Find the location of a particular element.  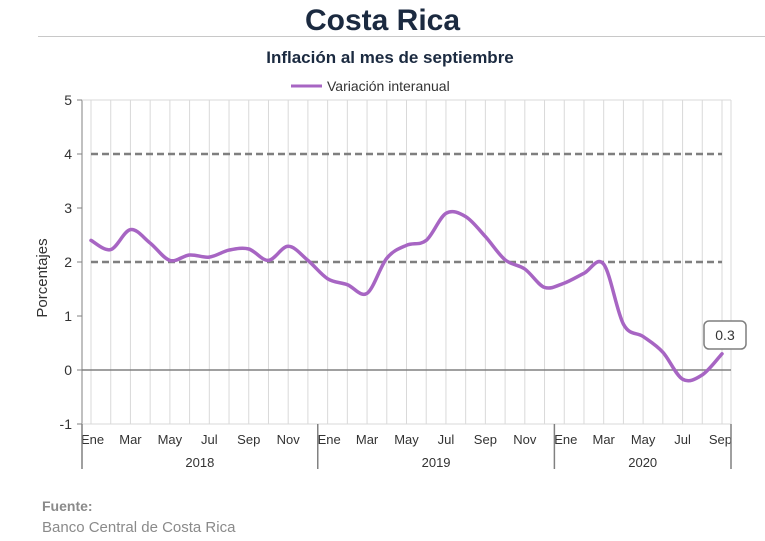

legend-label: Variación interanual is located at coordinates (388, 86).